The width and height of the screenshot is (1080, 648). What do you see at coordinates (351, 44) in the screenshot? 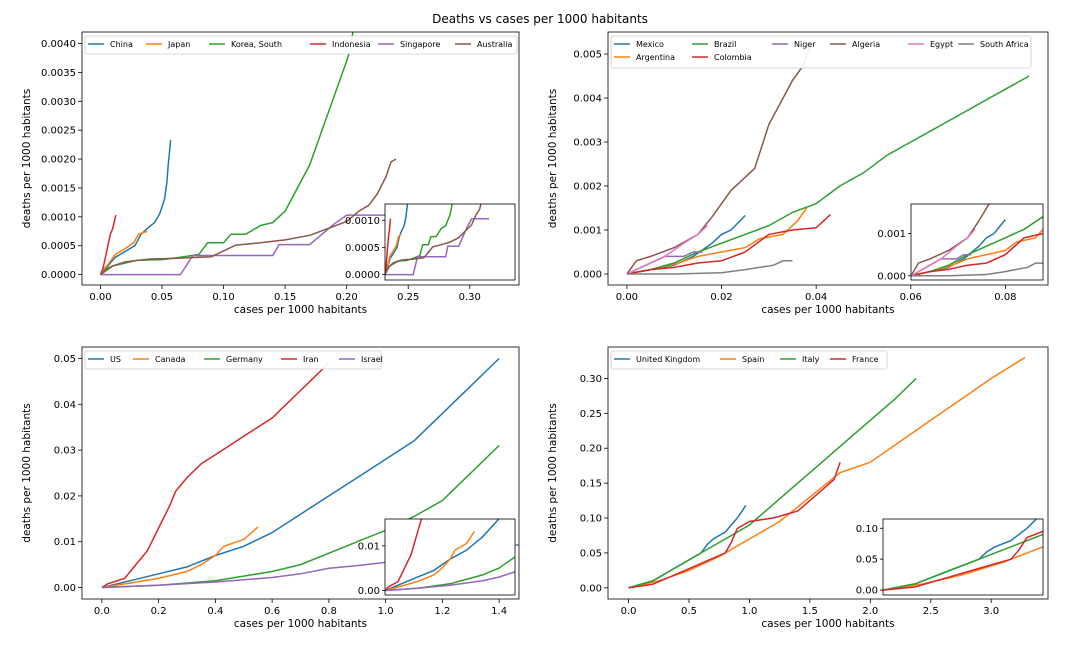
I see `legend-label: Indonesia` at bounding box center [351, 44].